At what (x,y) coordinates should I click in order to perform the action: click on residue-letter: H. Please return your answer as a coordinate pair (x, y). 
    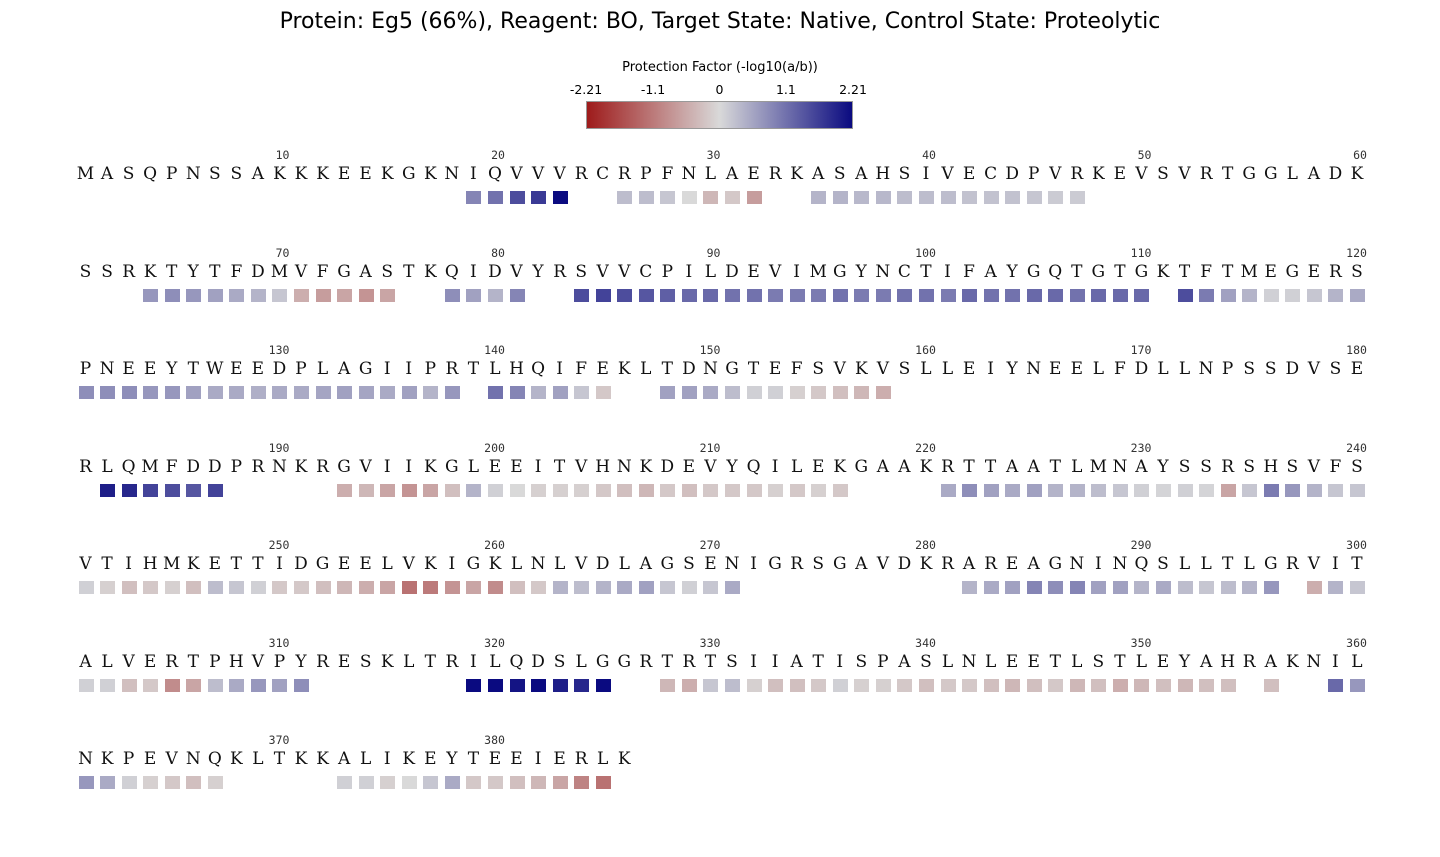
    Looking at the image, I should click on (1271, 466).